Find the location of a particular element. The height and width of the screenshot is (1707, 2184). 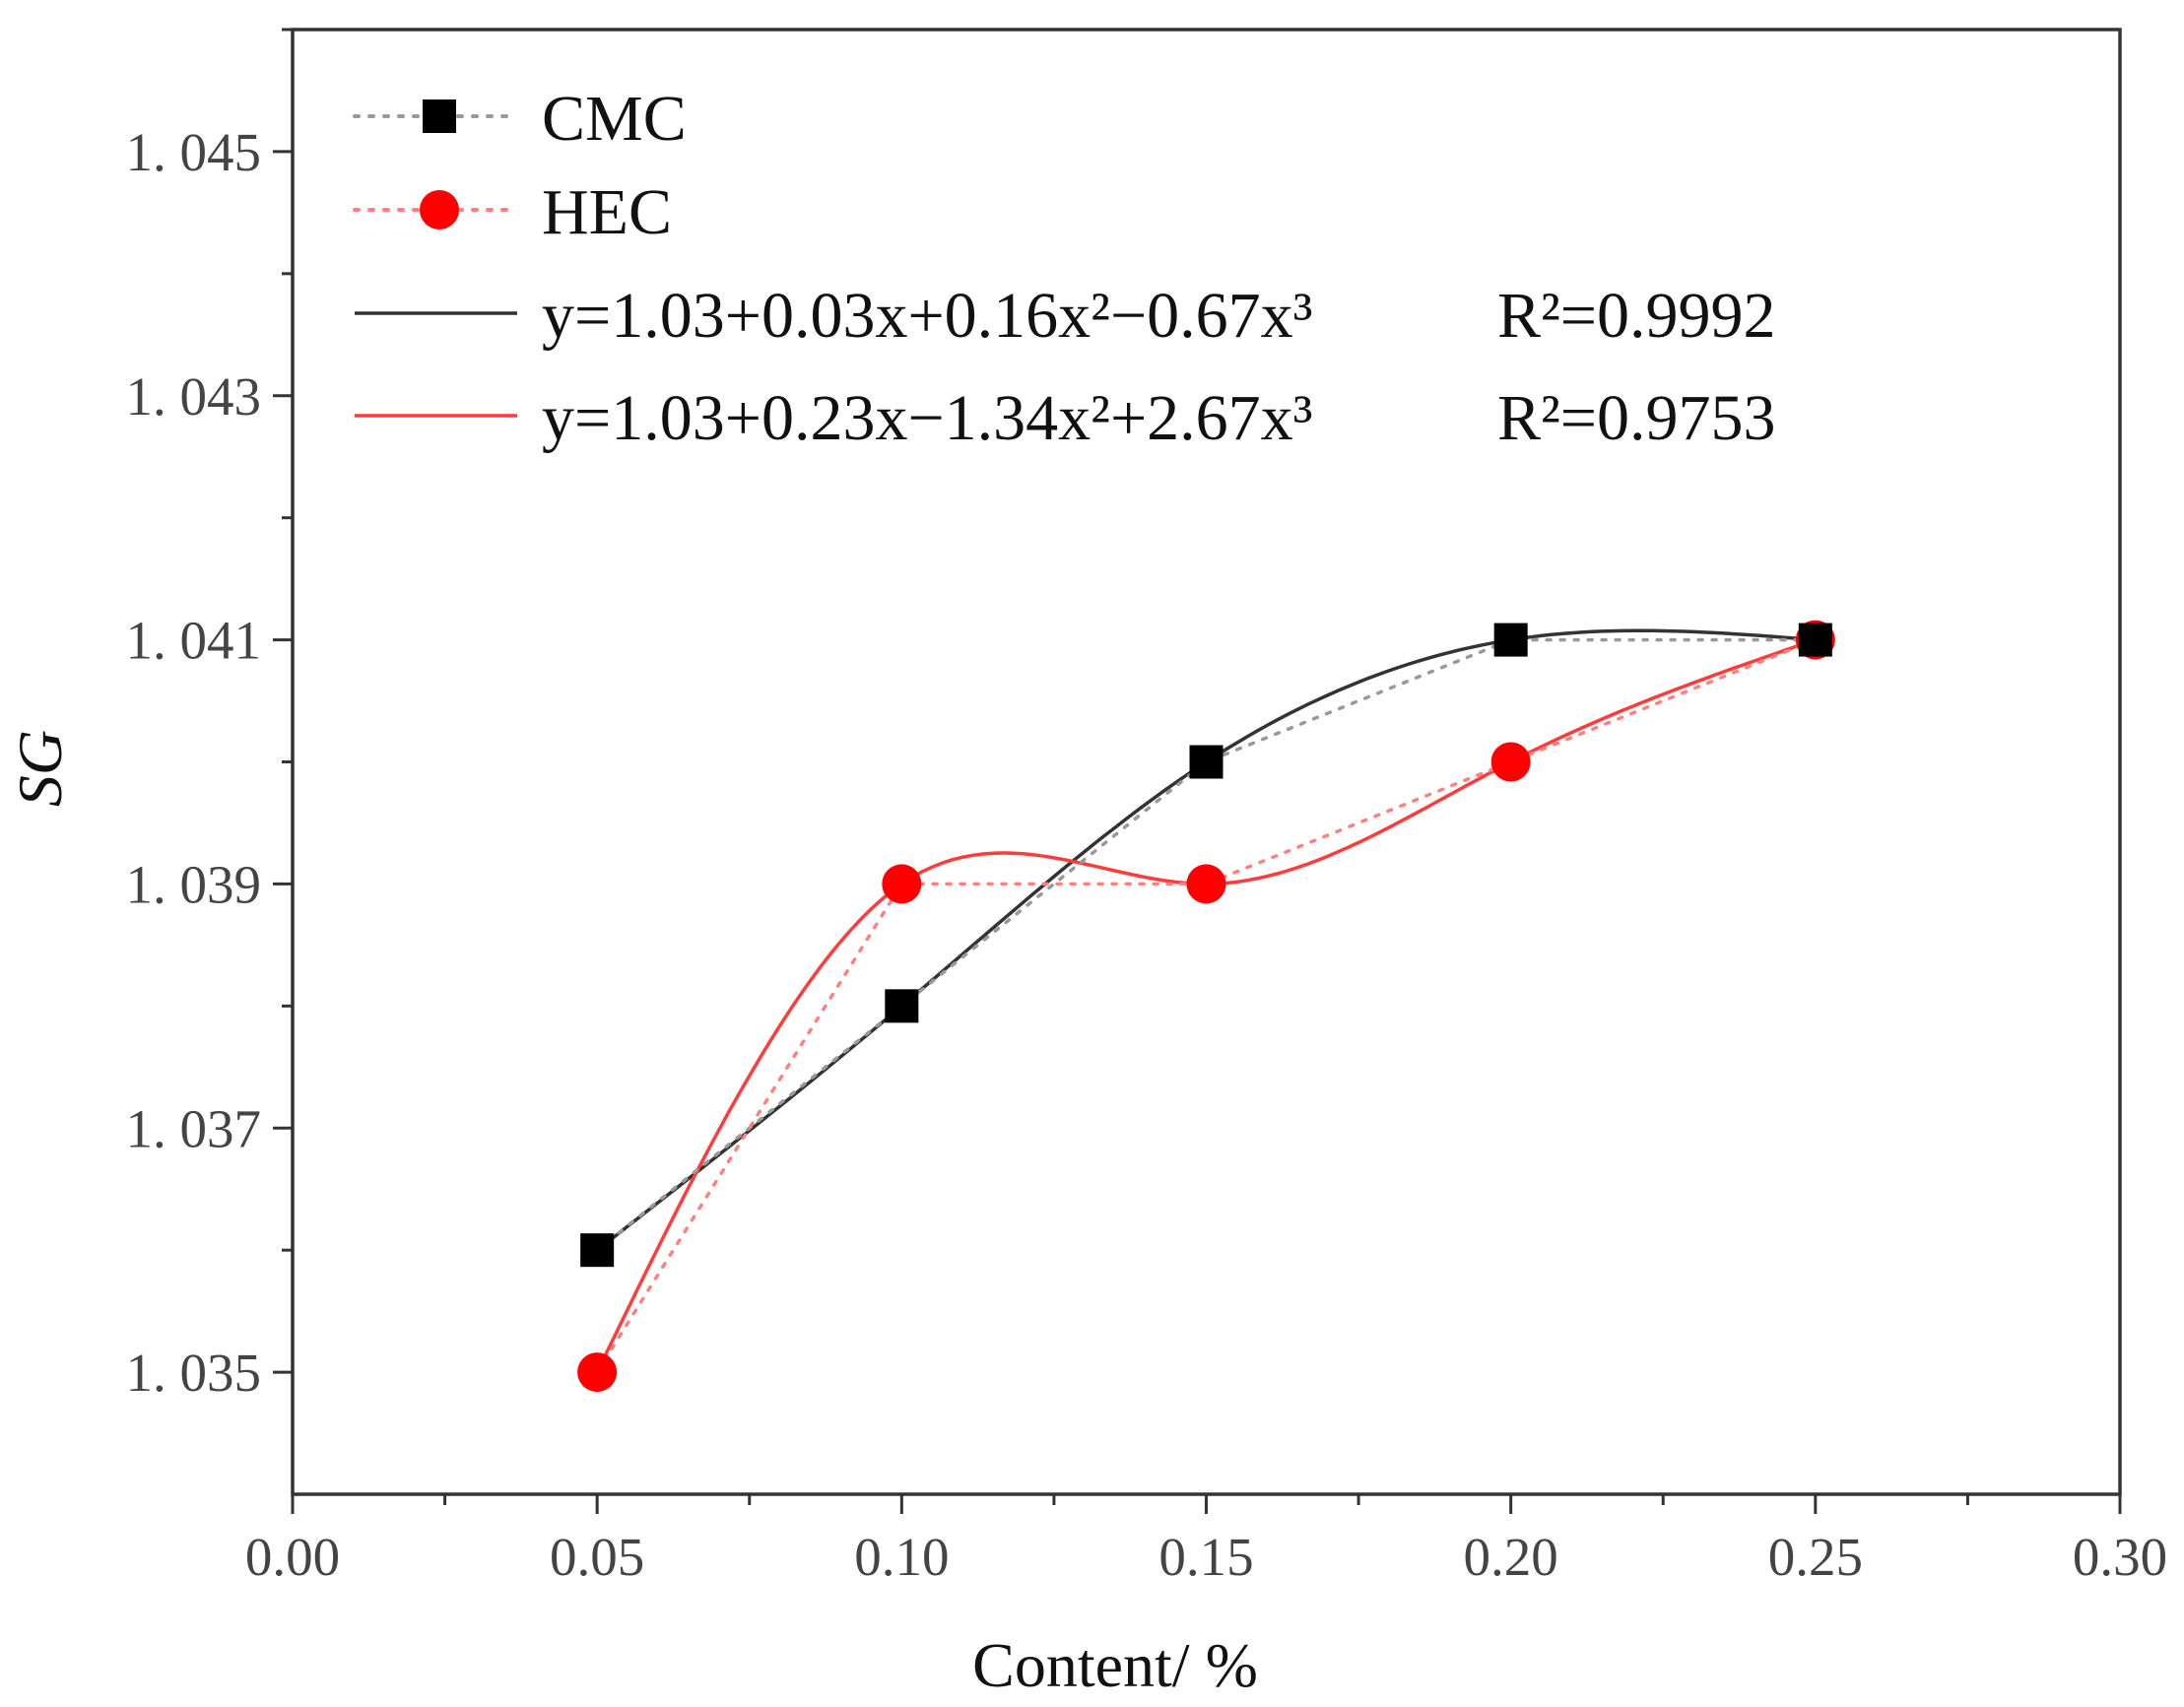

legend-item-cmc-fit: y=1.03+0.03x+0.16x²−0.67x³ R²=0.9992 is located at coordinates (1065, 316).